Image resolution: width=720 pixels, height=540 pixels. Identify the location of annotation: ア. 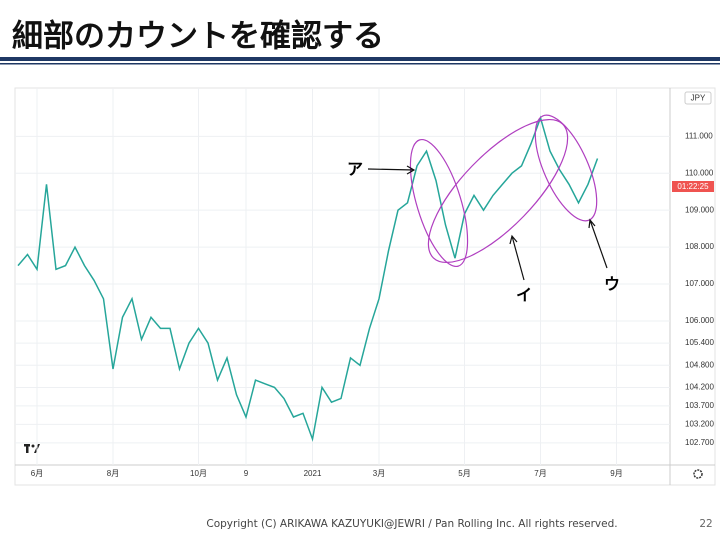
(355, 169).